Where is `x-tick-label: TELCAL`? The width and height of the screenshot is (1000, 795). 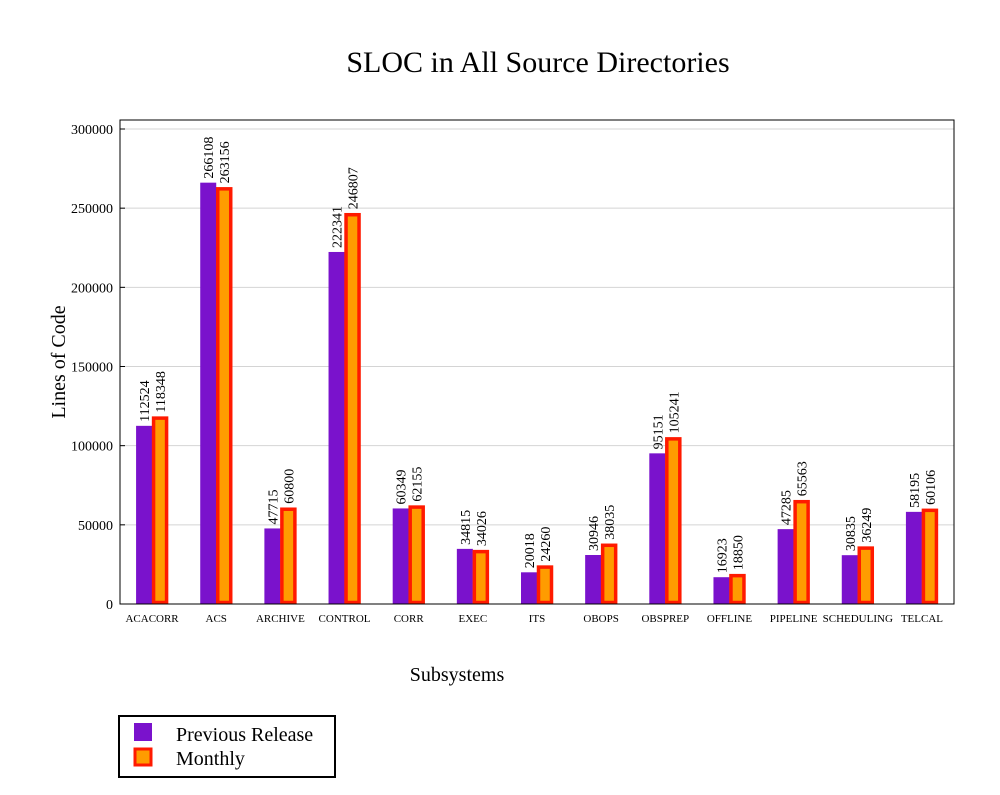 x-tick-label: TELCAL is located at coordinates (922, 619).